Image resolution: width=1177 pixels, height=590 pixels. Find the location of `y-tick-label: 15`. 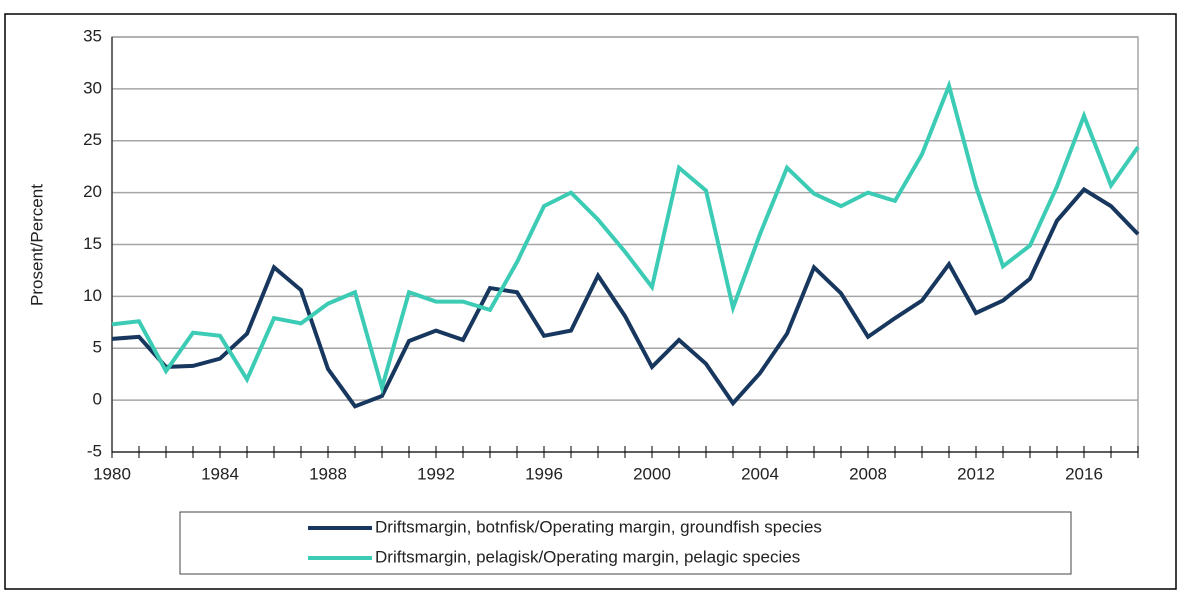

y-tick-label: 15 is located at coordinates (92, 243).